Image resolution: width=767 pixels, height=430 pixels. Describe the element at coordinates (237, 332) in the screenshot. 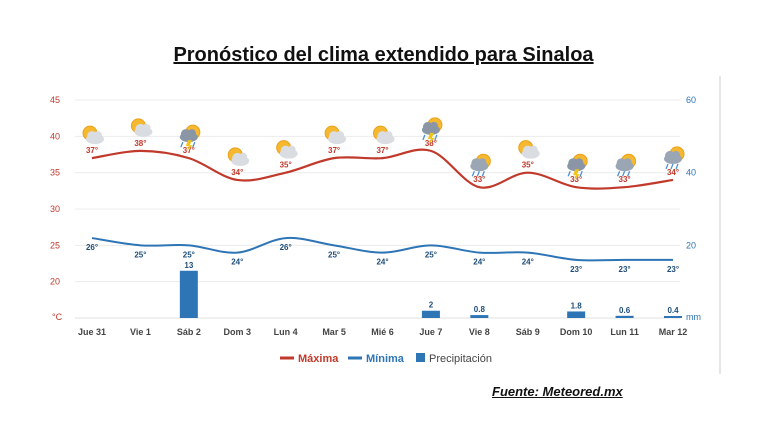

I see `x-tick-label: Dom 3` at that location.